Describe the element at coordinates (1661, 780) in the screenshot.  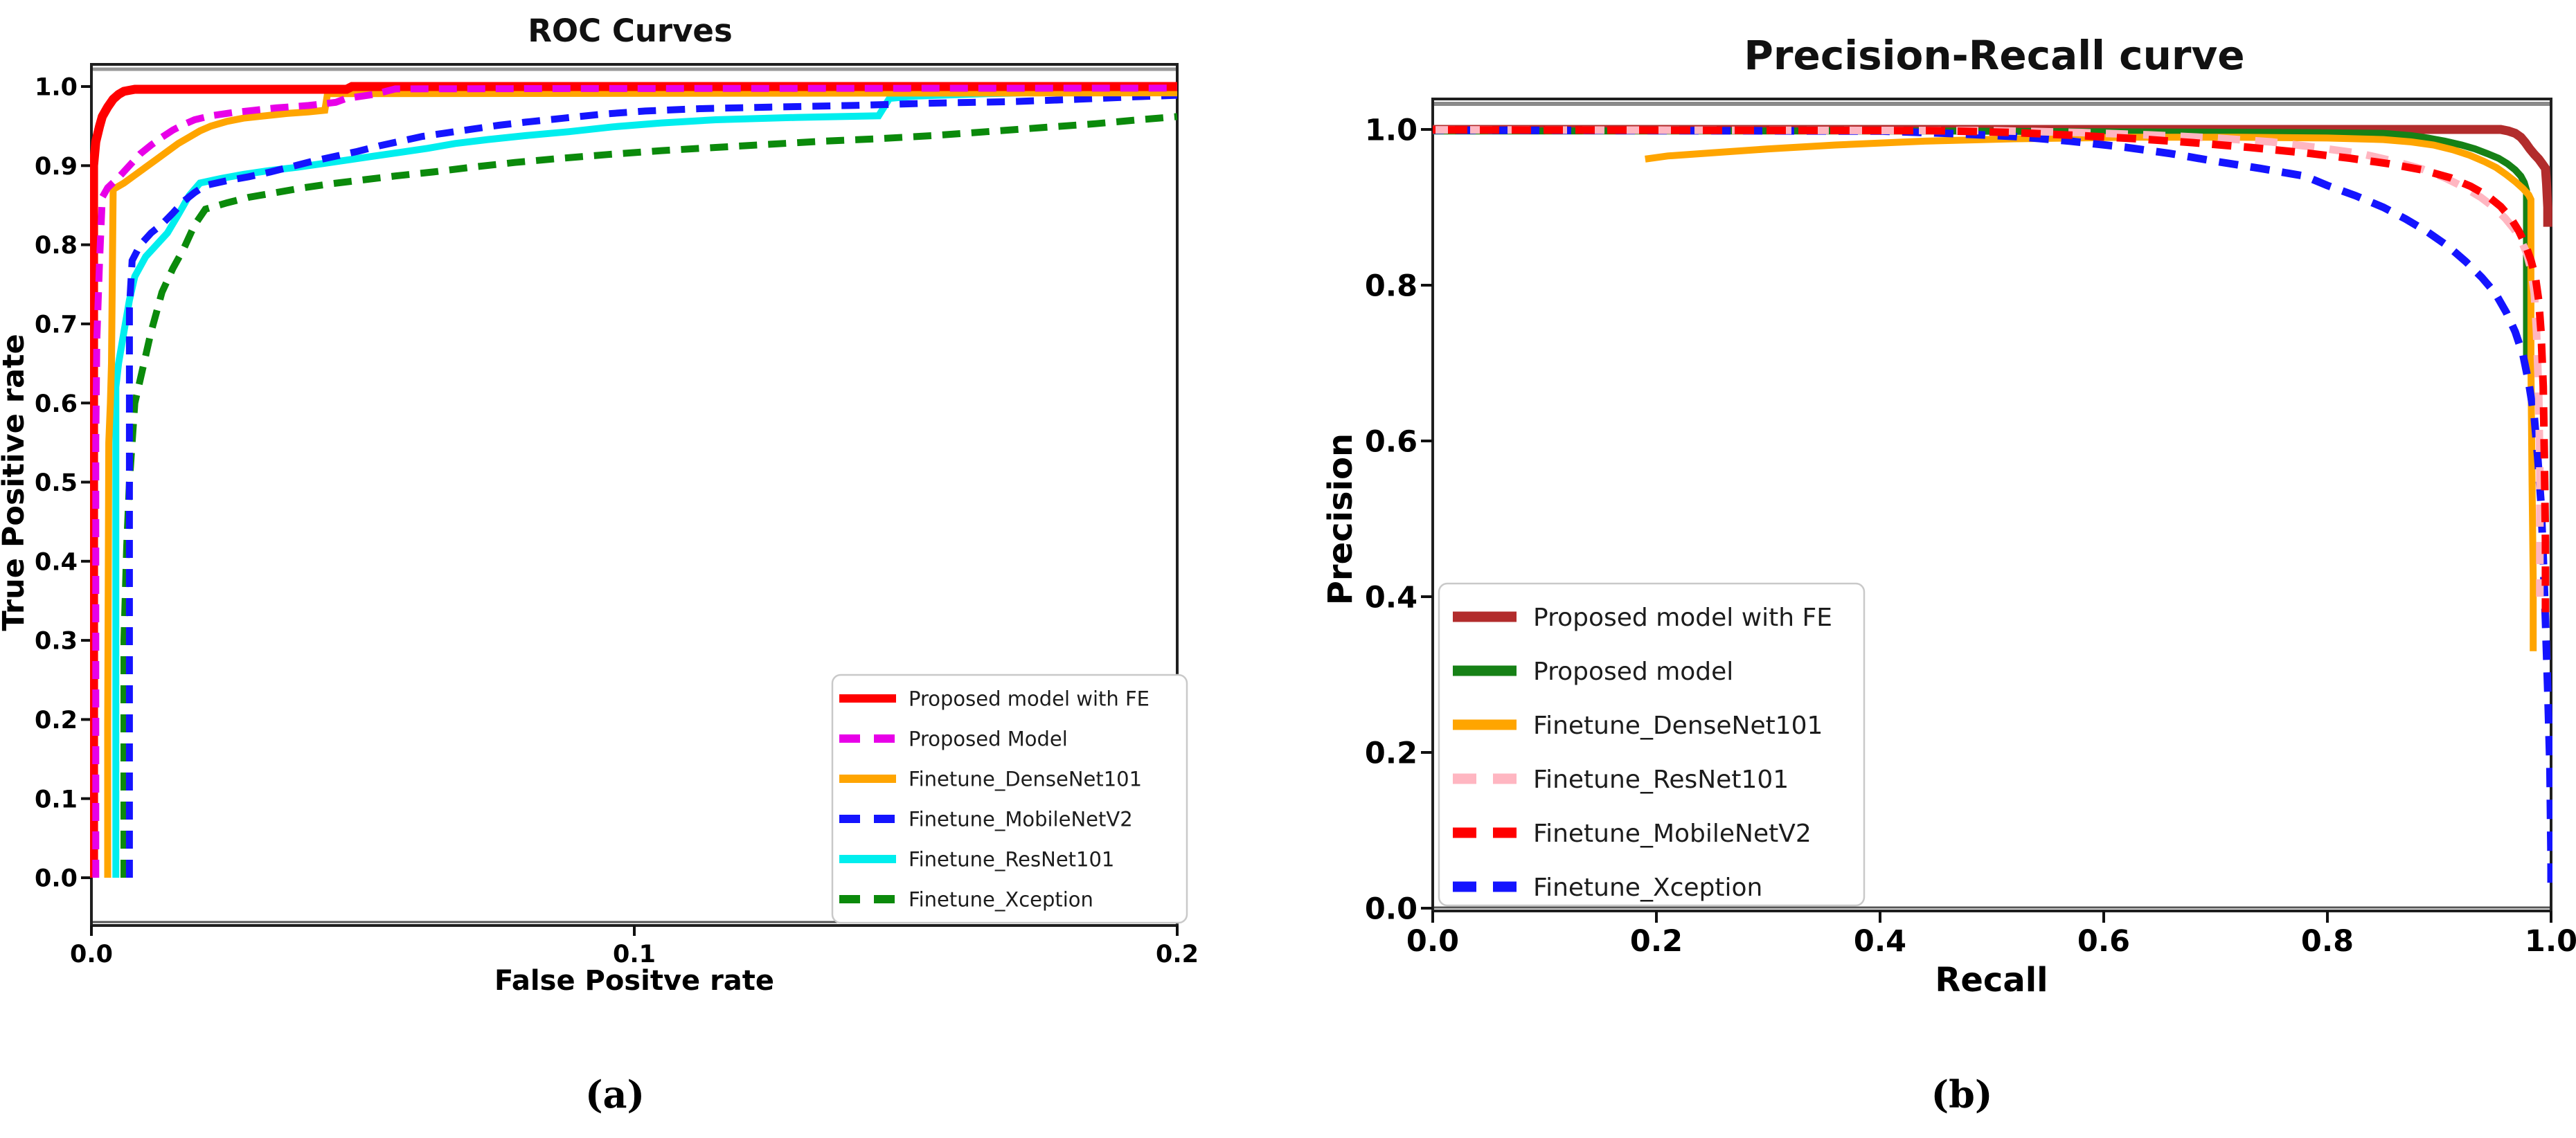
I see `pr-legend-label-finetune-resnet101: Finetune_ResNet101` at that location.